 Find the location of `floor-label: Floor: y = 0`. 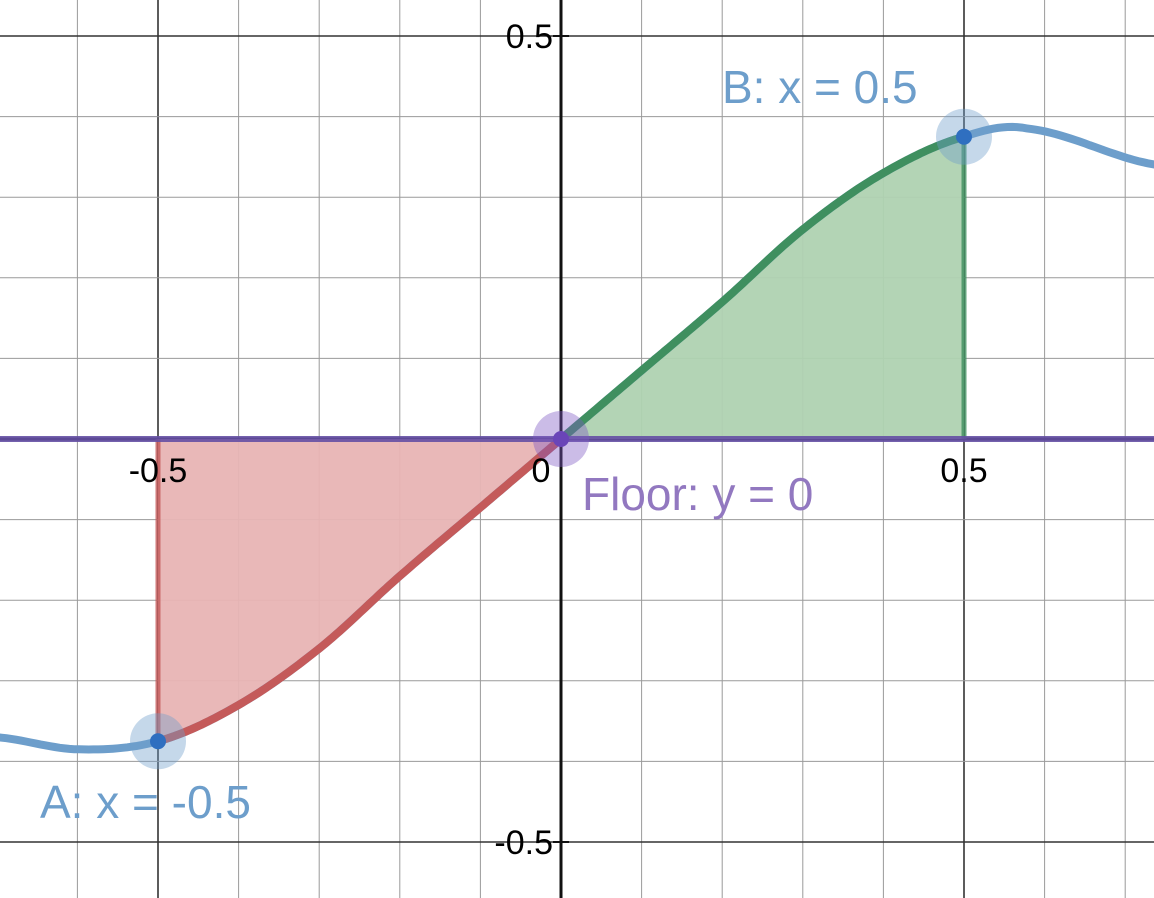

floor-label: Floor: y = 0 is located at coordinates (697, 494).